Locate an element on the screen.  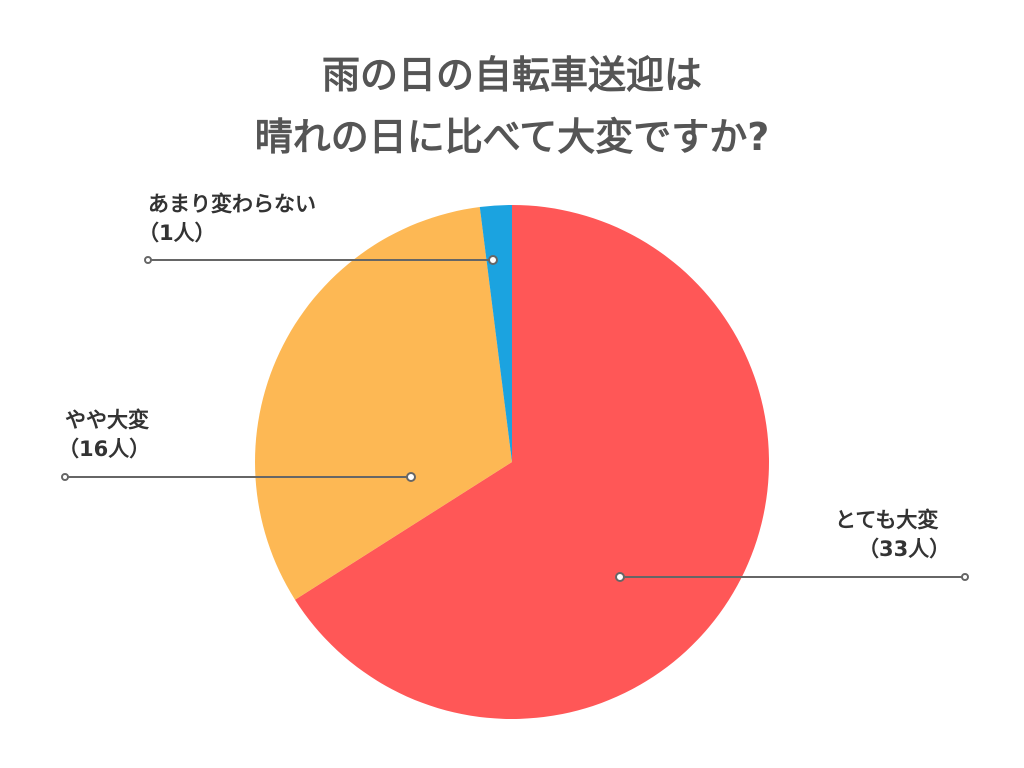
leader-dot-inner-not-much-different is located at coordinates (493, 260).